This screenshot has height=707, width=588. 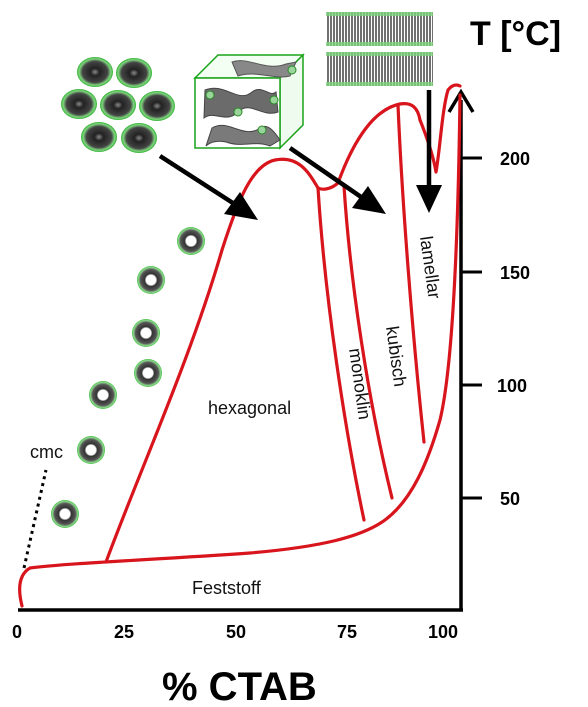 I want to click on structure-arrows, so click(x=300, y=155).